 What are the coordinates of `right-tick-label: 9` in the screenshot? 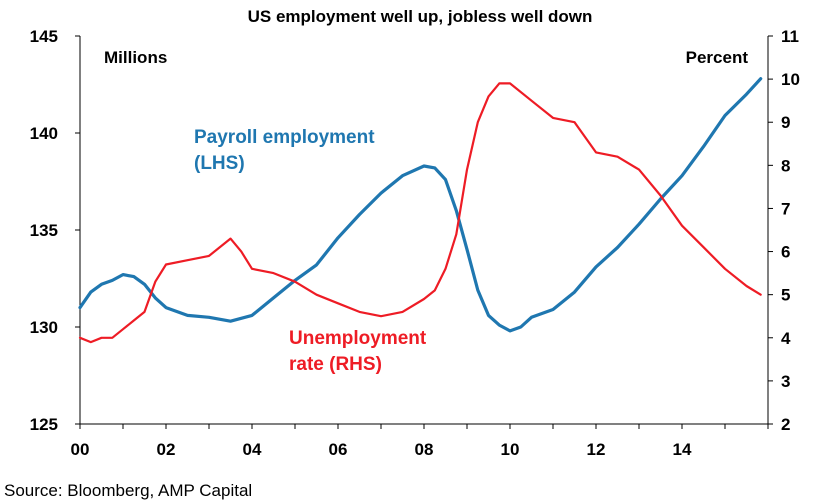 It's located at (785, 122).